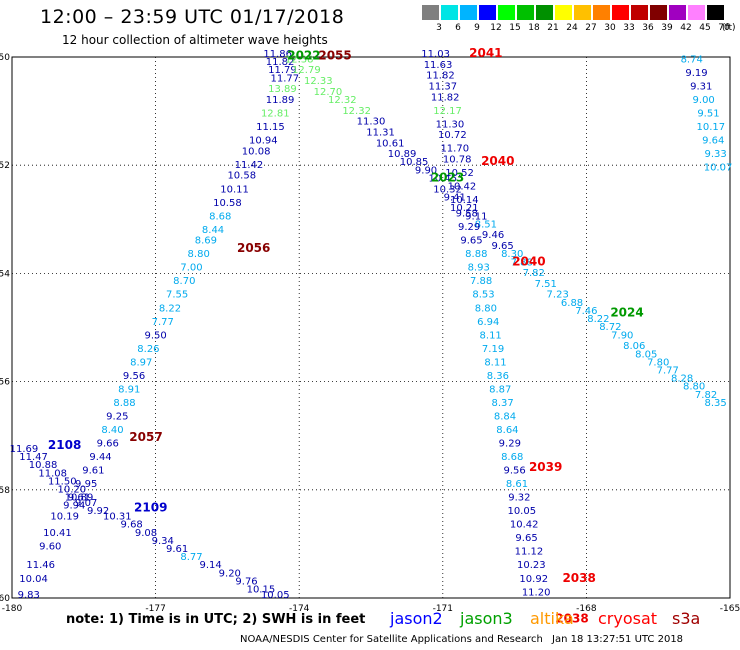  What do you see at coordinates (275, 595) in the screenshot?
I see `wave-height-value: 10.05` at bounding box center [275, 595].